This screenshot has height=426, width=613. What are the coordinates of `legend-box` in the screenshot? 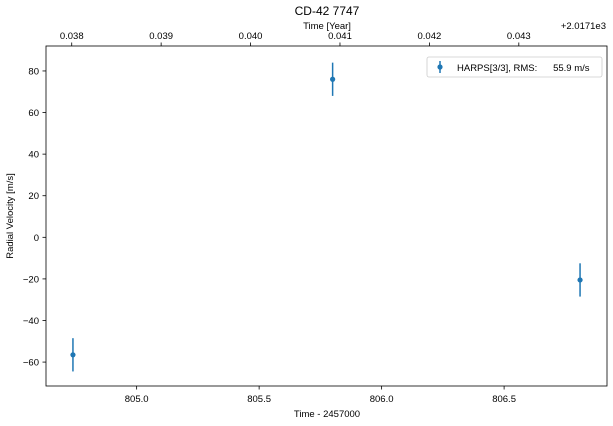 It's located at (514, 67).